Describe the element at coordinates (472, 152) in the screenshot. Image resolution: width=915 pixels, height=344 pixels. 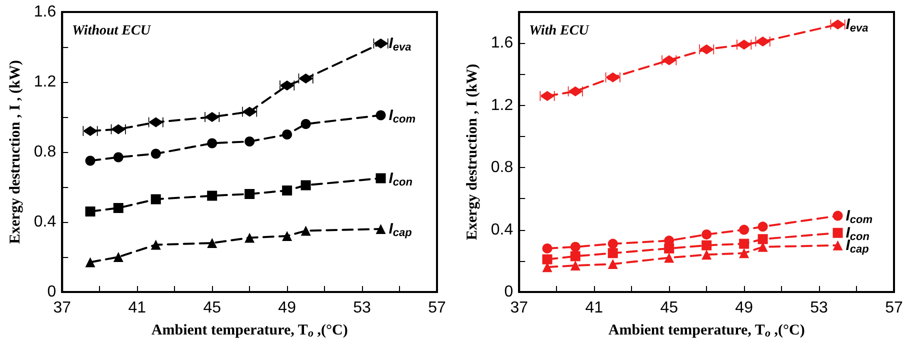
I see `y-axis-title: Exergy destruction , I (kW)` at that location.